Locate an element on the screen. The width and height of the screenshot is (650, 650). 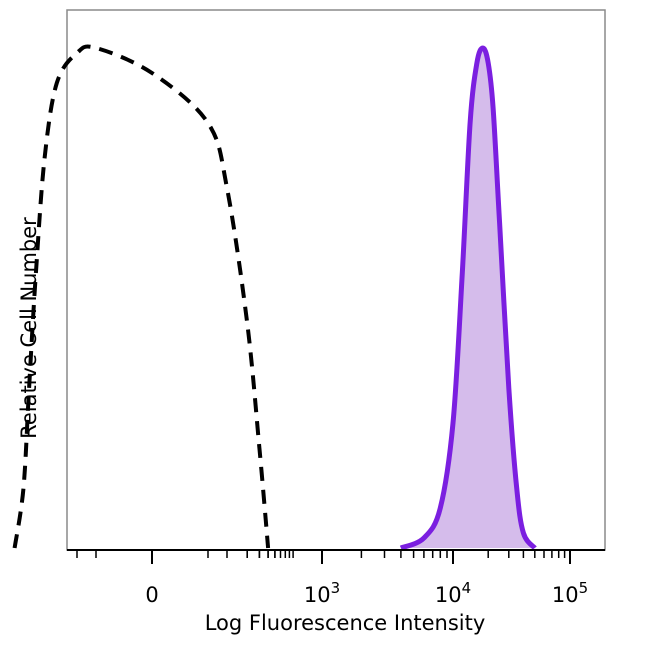
x-tick-label-1e3: 10³ is located at coordinates (322, 593).